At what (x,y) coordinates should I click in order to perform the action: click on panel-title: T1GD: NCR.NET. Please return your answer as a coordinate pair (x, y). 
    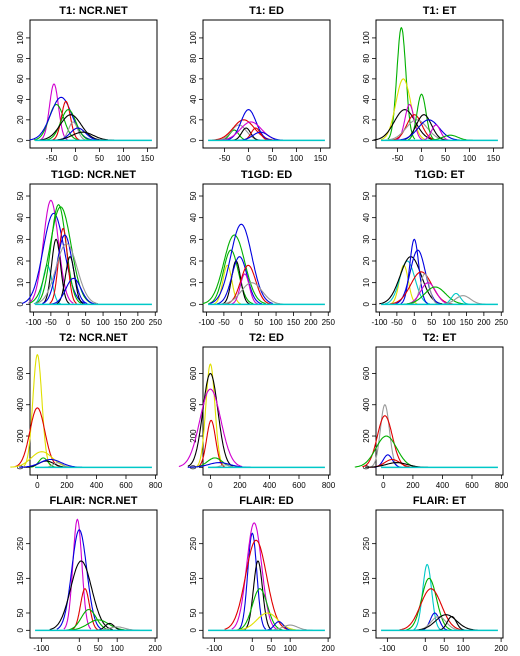
    Looking at the image, I should click on (93, 175).